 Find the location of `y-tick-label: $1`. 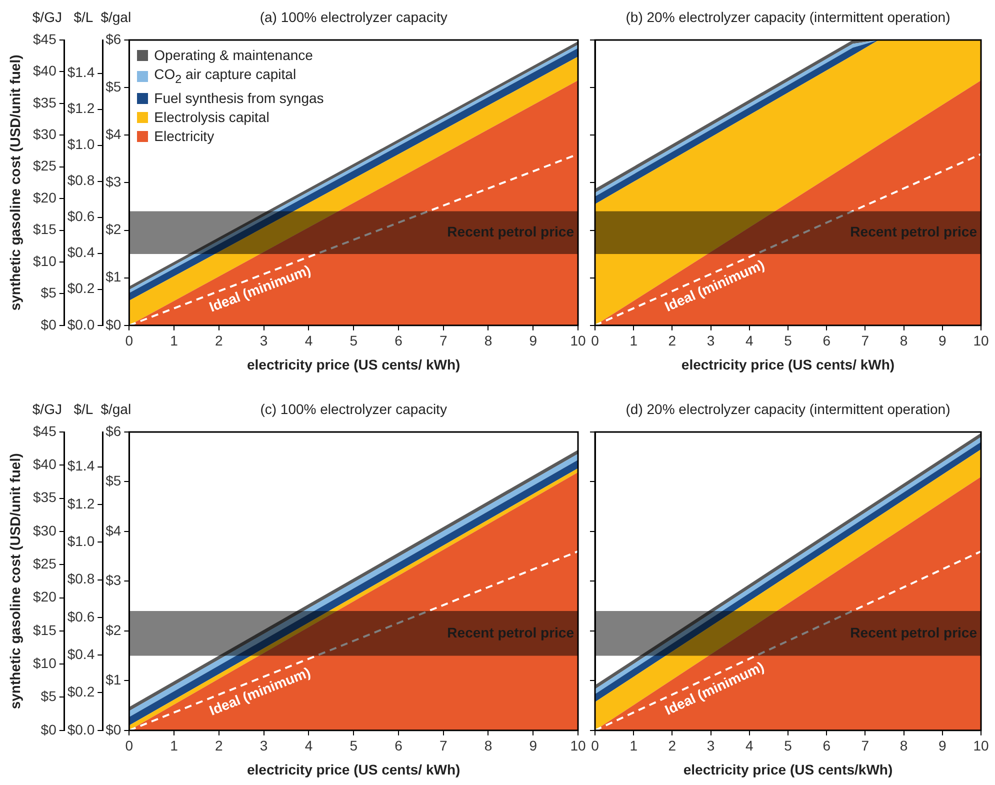

y-tick-label: $1 is located at coordinates (114, 276).